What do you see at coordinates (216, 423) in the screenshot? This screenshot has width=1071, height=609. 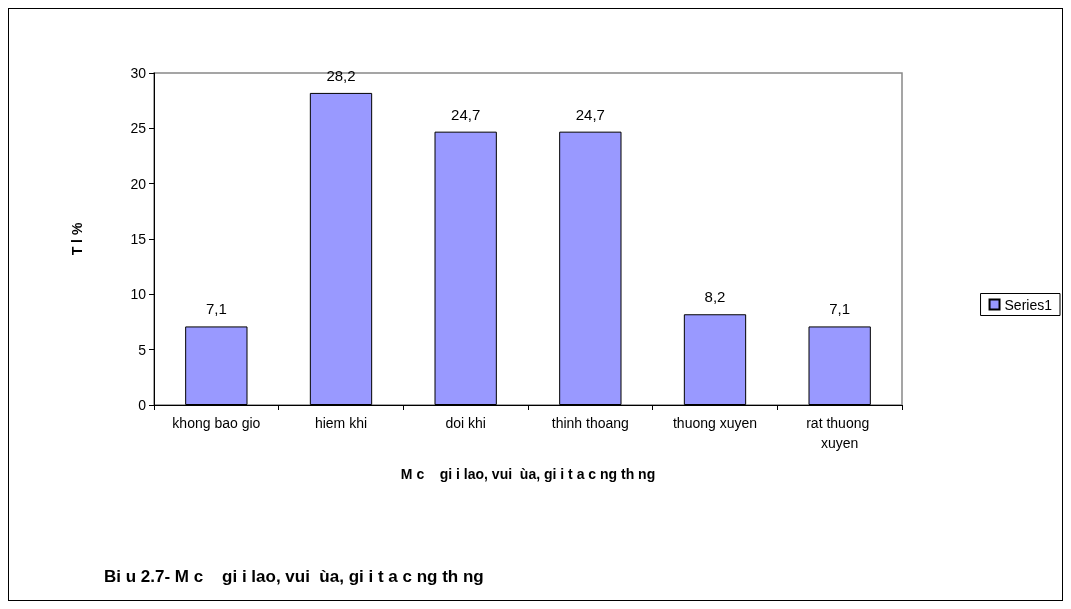 I see `x-tick-label: khong bao gio` at bounding box center [216, 423].